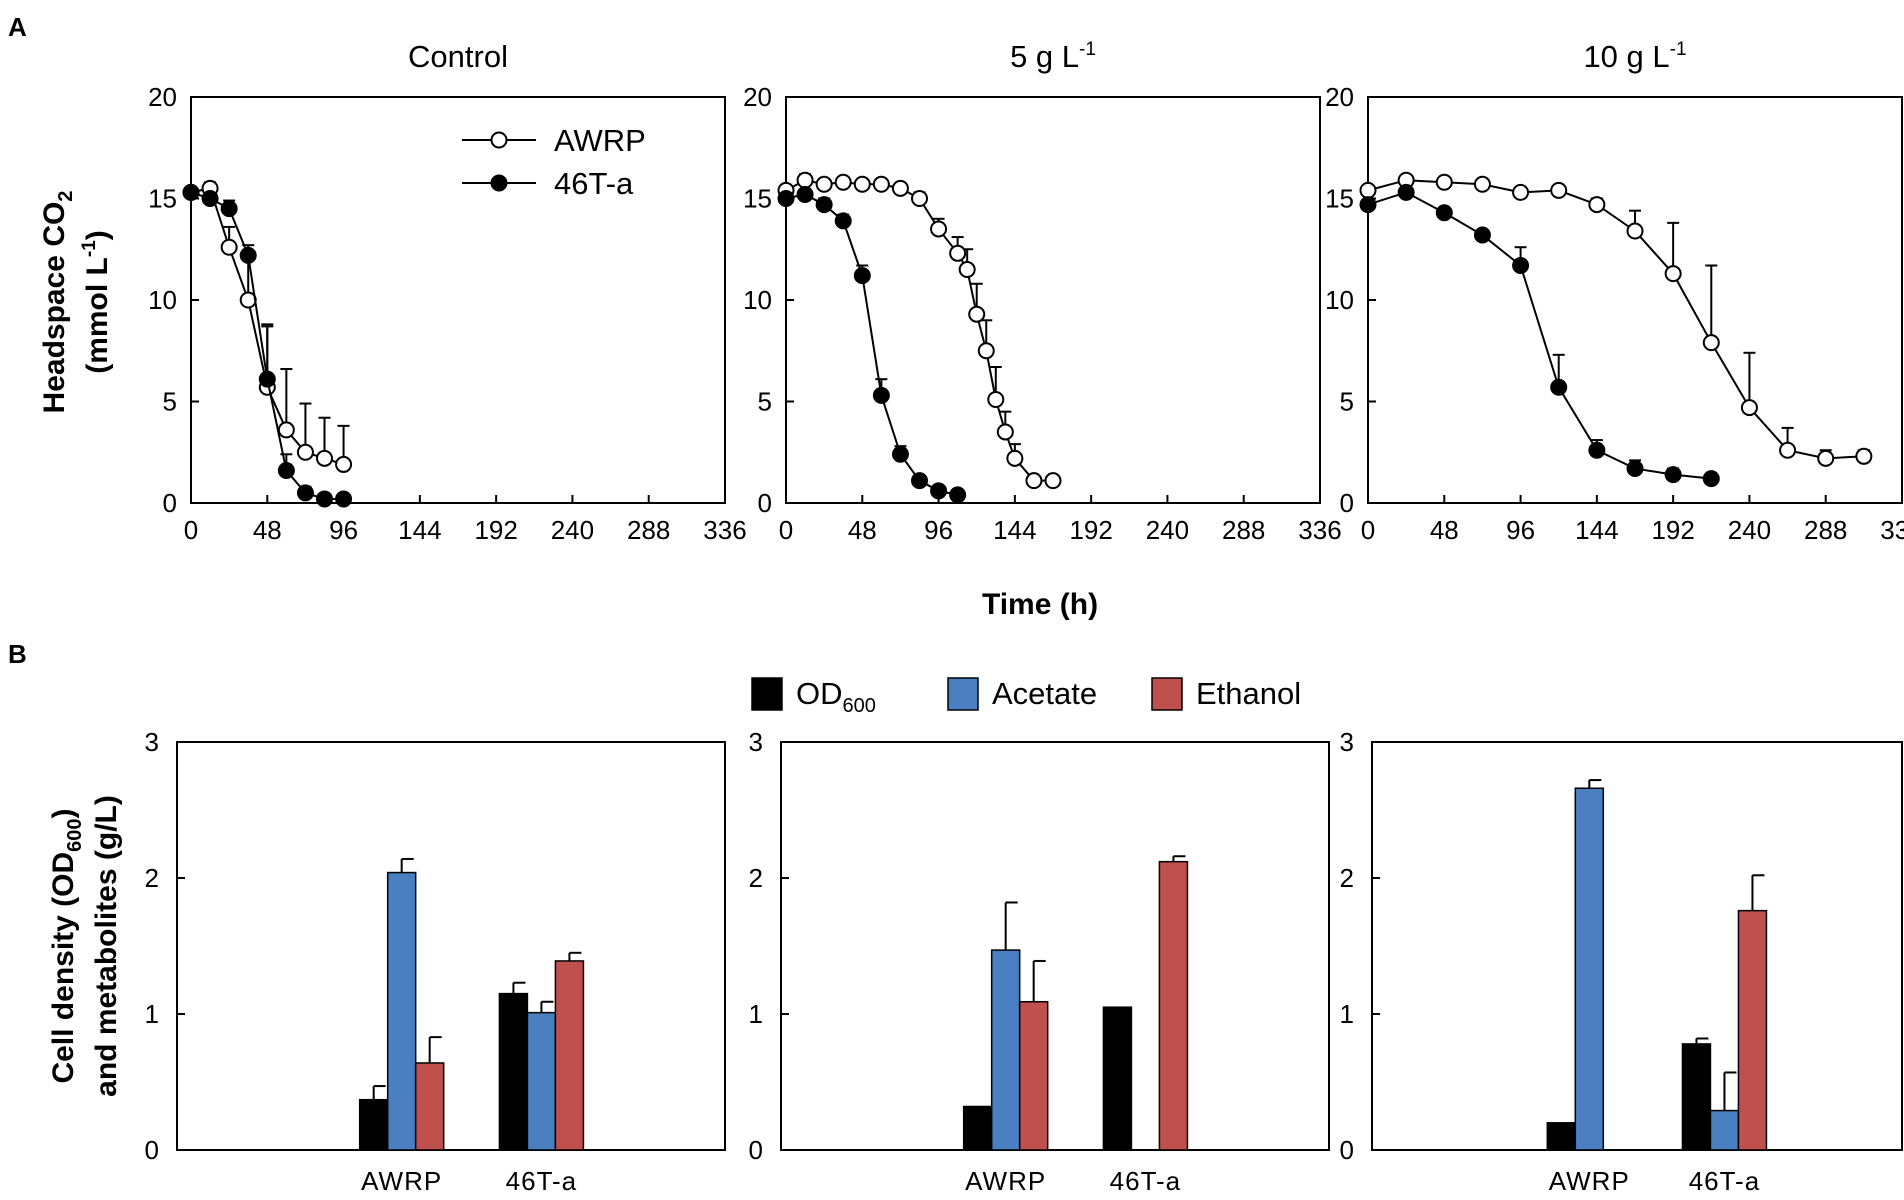 The image size is (1904, 1200). What do you see at coordinates (419, 530) in the screenshot?
I see `x-tick-label: 144` at bounding box center [419, 530].